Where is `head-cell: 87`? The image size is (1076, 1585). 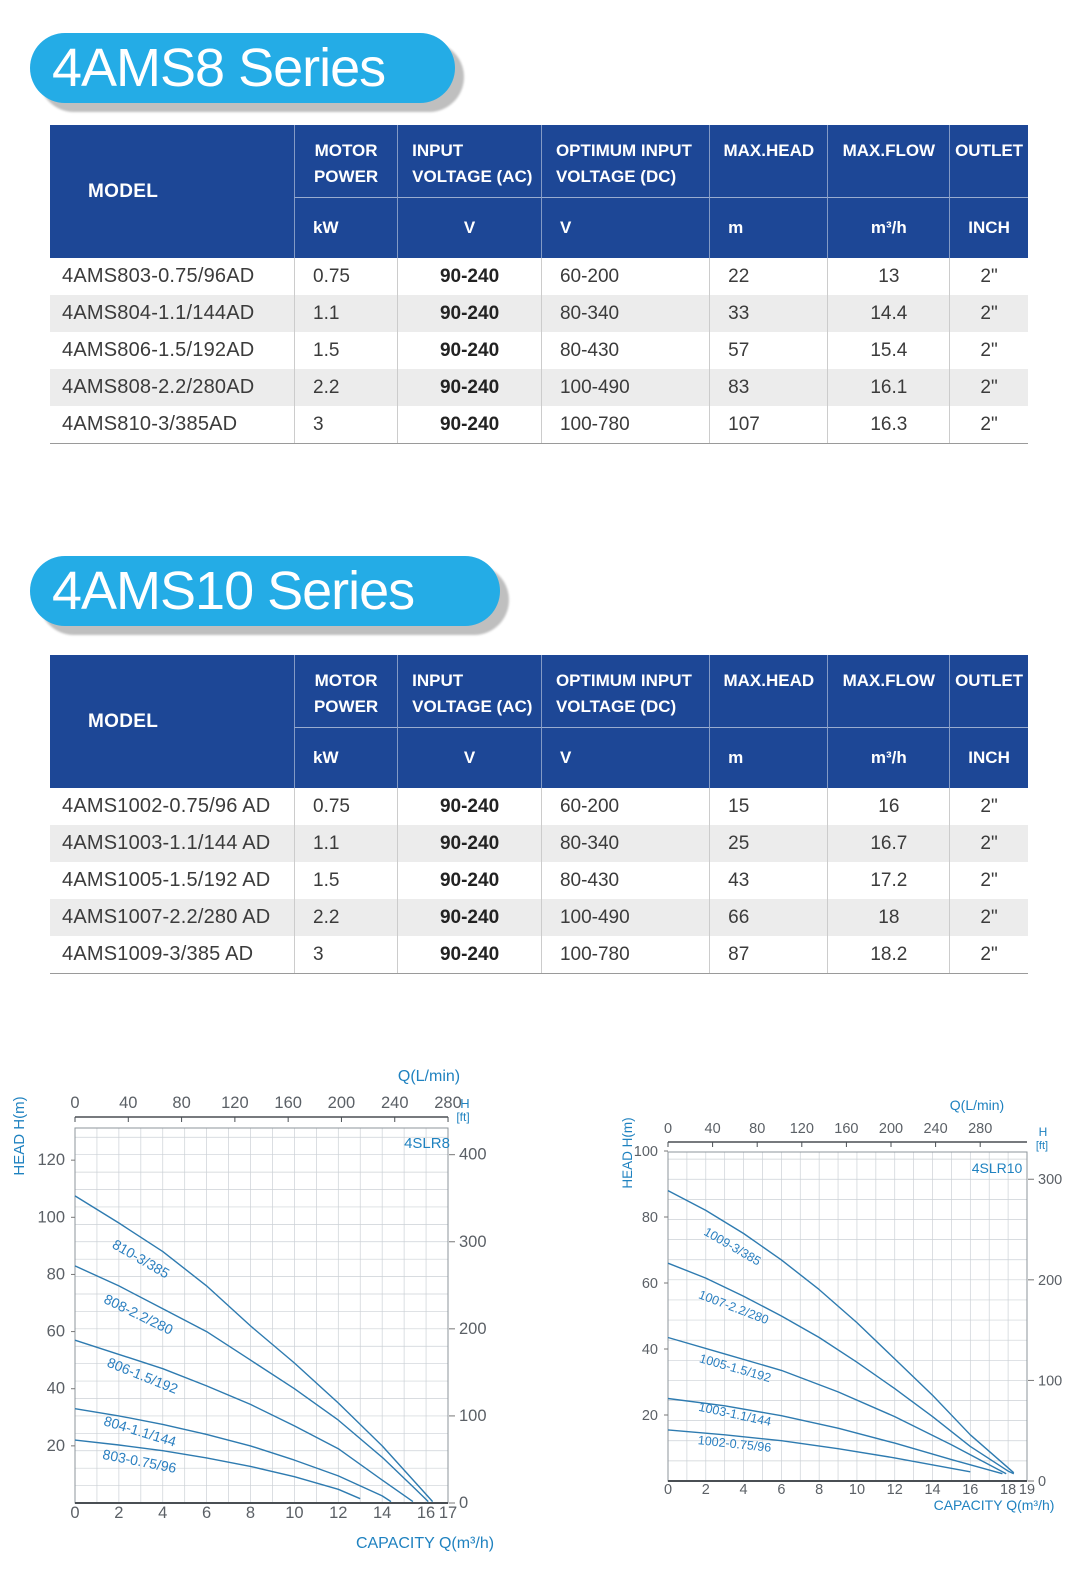
head-cell: 87 is located at coordinates (768, 954).